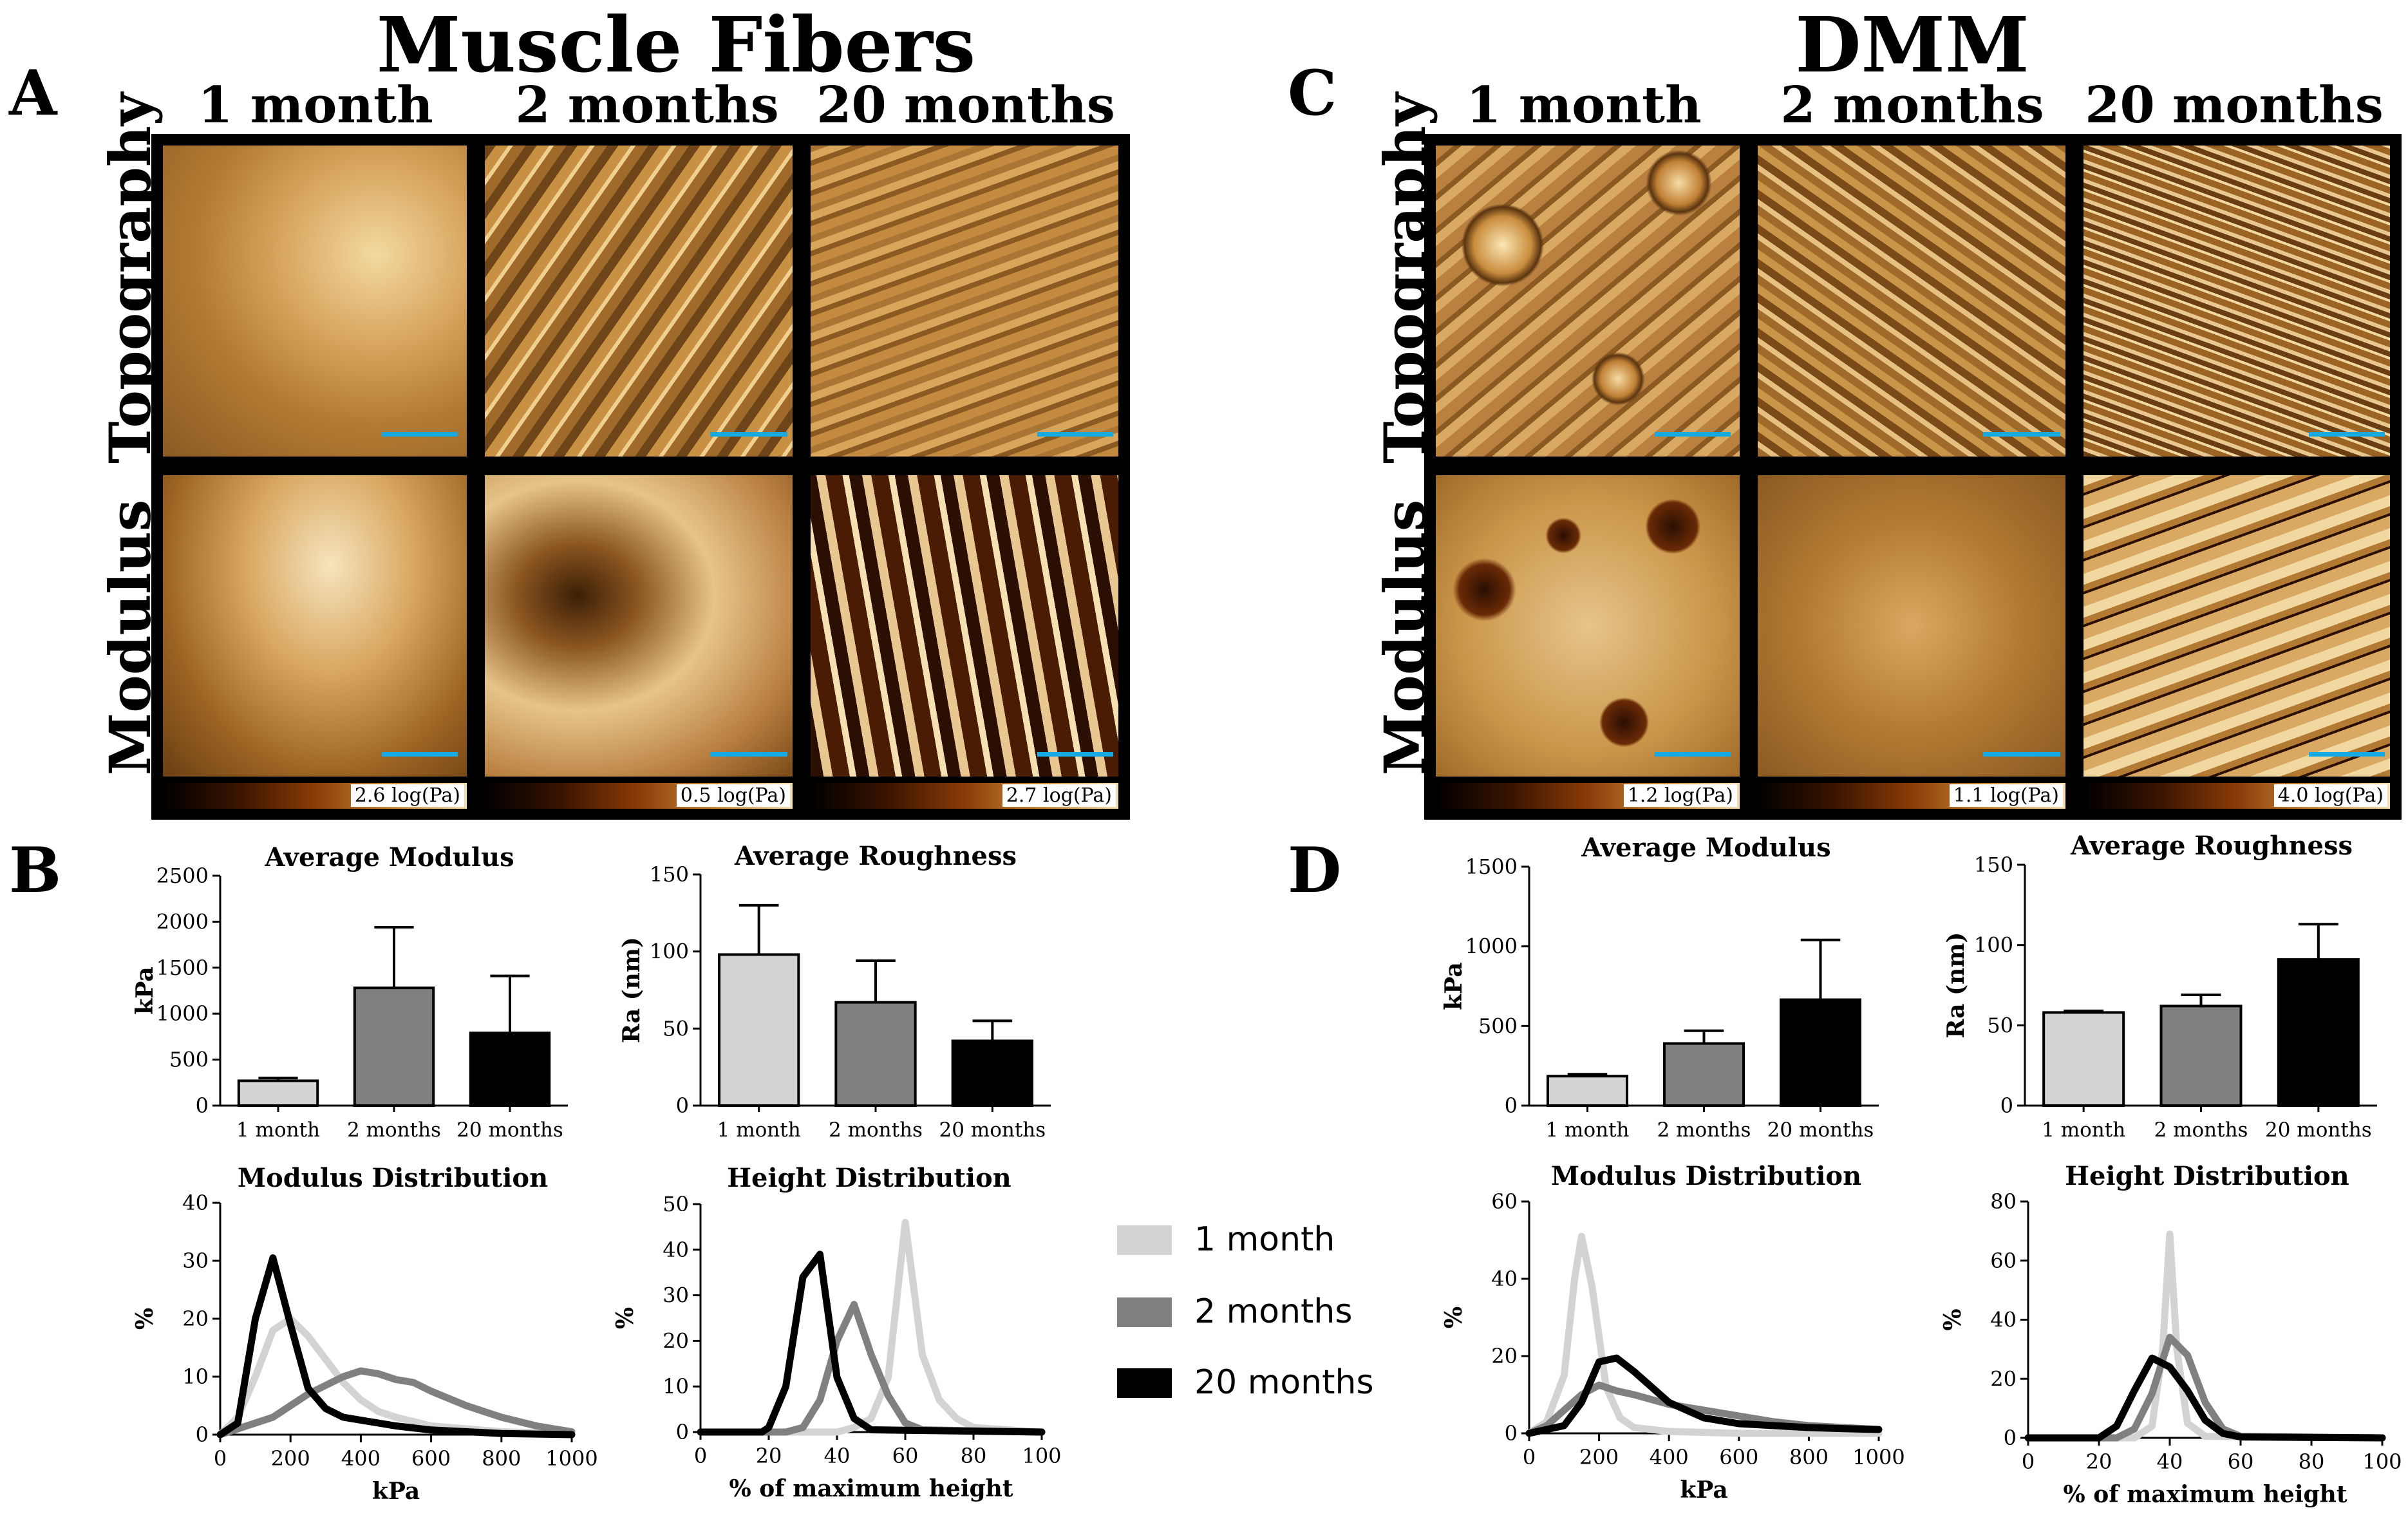 Image resolution: width=2408 pixels, height=1528 pixels. Describe the element at coordinates (1144, 1240) in the screenshot. I see `legend-swatch-1m` at that location.